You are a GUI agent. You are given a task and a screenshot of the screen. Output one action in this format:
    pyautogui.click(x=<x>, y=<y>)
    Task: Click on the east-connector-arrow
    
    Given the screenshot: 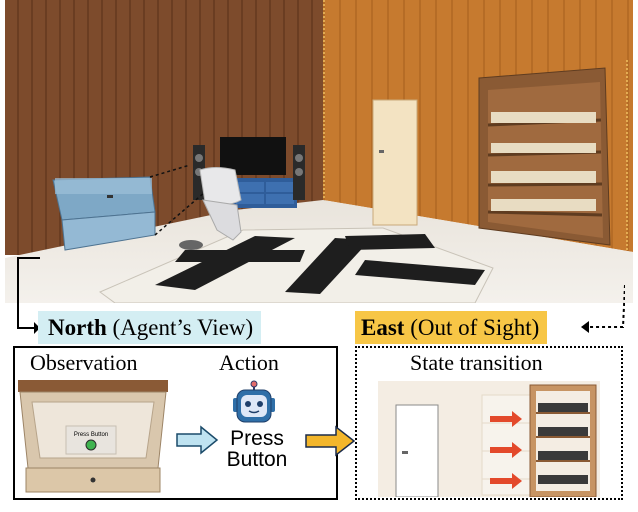 What is the action you would take?
    pyautogui.click(x=603, y=308)
    